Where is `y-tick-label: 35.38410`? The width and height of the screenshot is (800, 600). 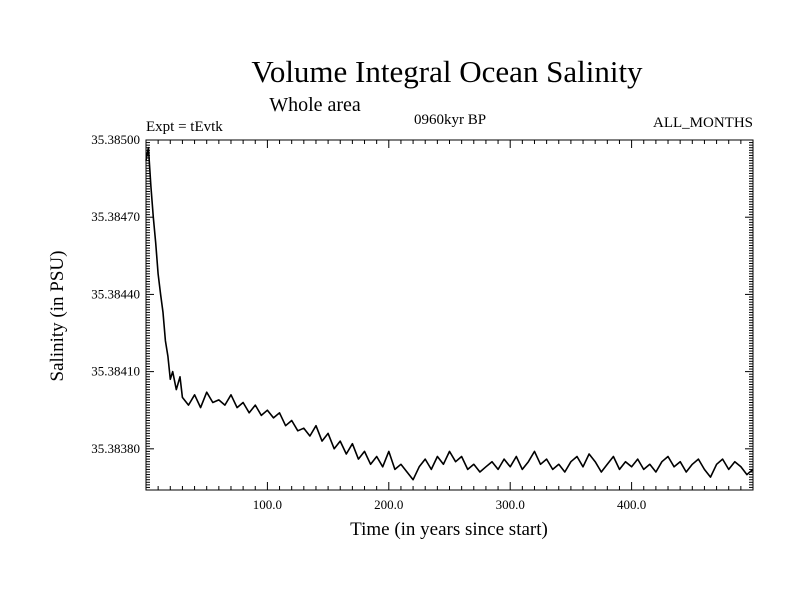 y-tick-label: 35.38410 is located at coordinates (115, 371).